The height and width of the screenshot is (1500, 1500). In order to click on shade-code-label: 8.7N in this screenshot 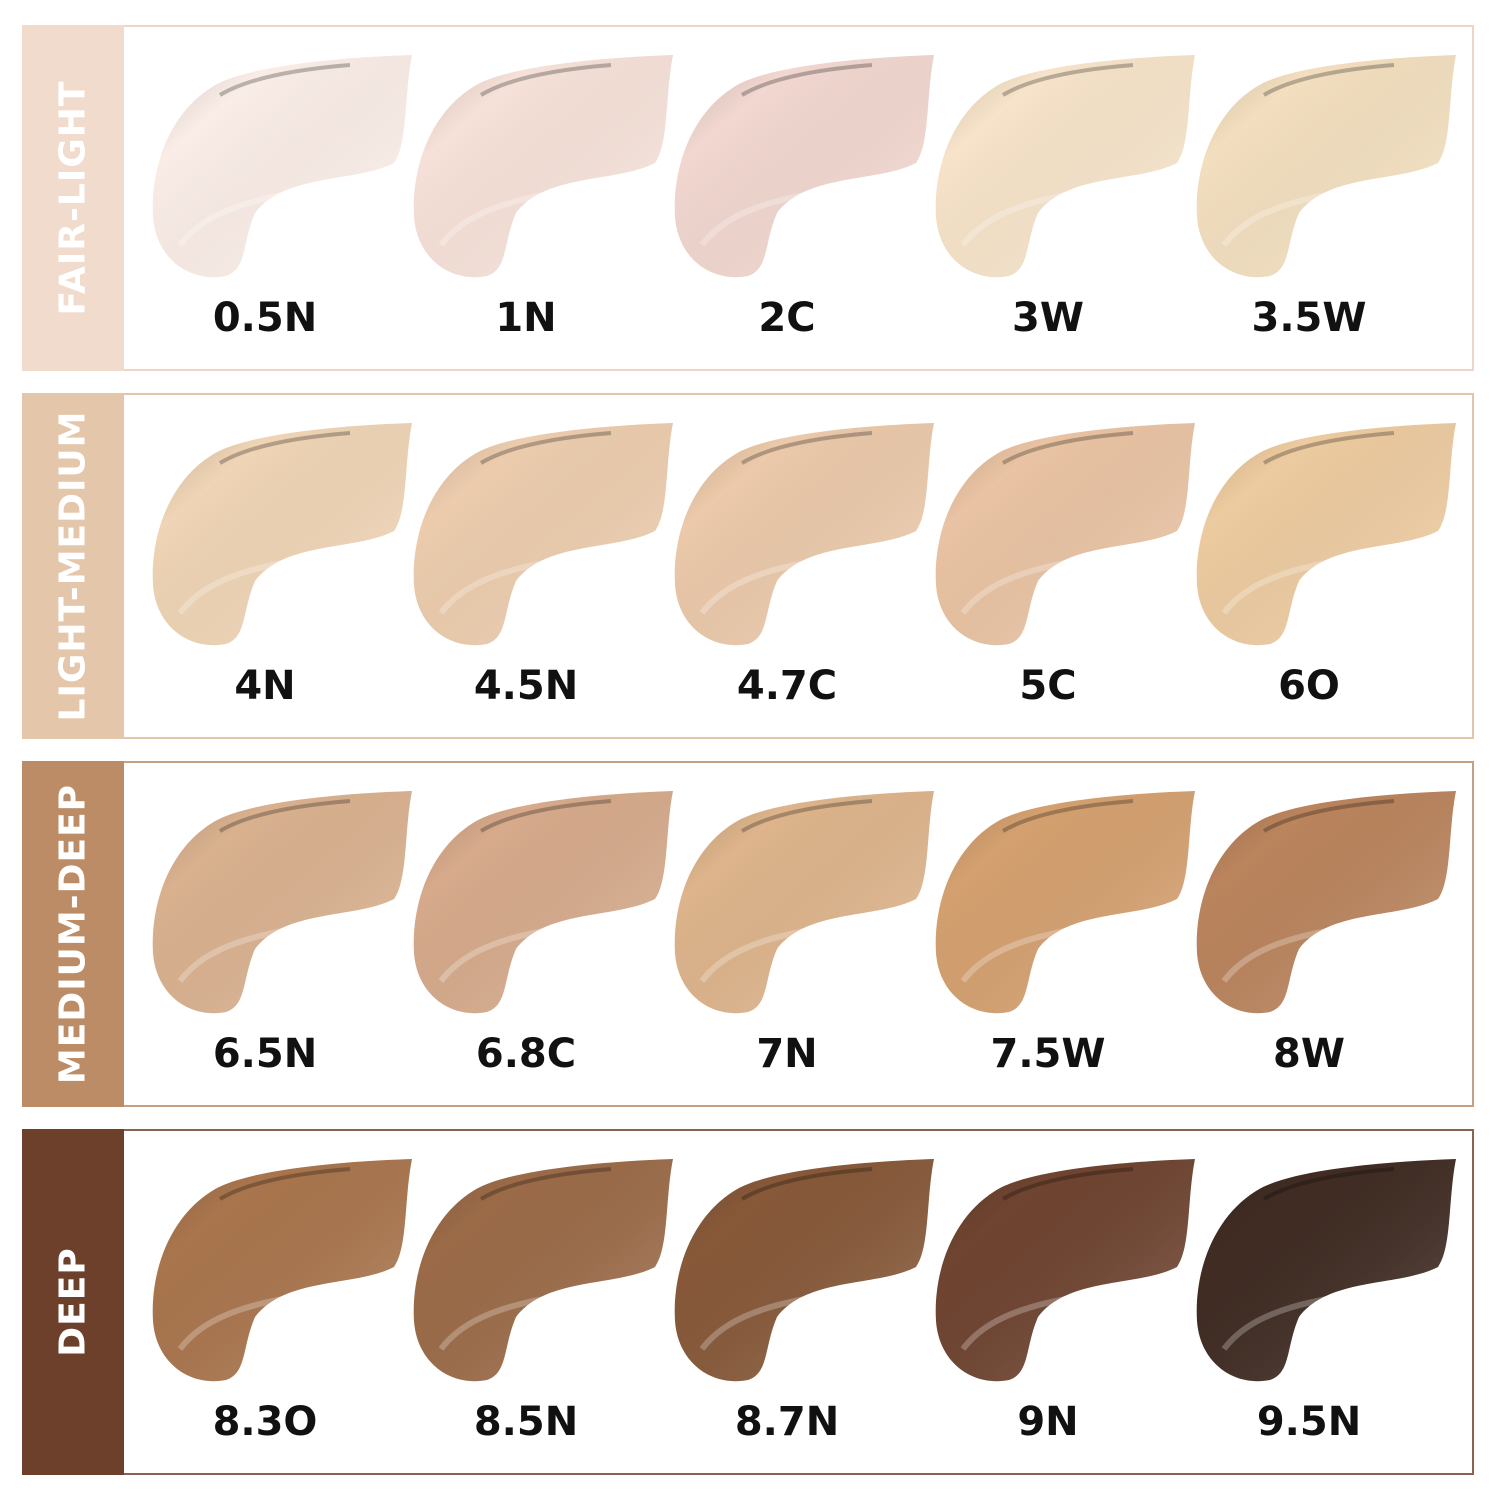, I will do `click(787, 1422)`.